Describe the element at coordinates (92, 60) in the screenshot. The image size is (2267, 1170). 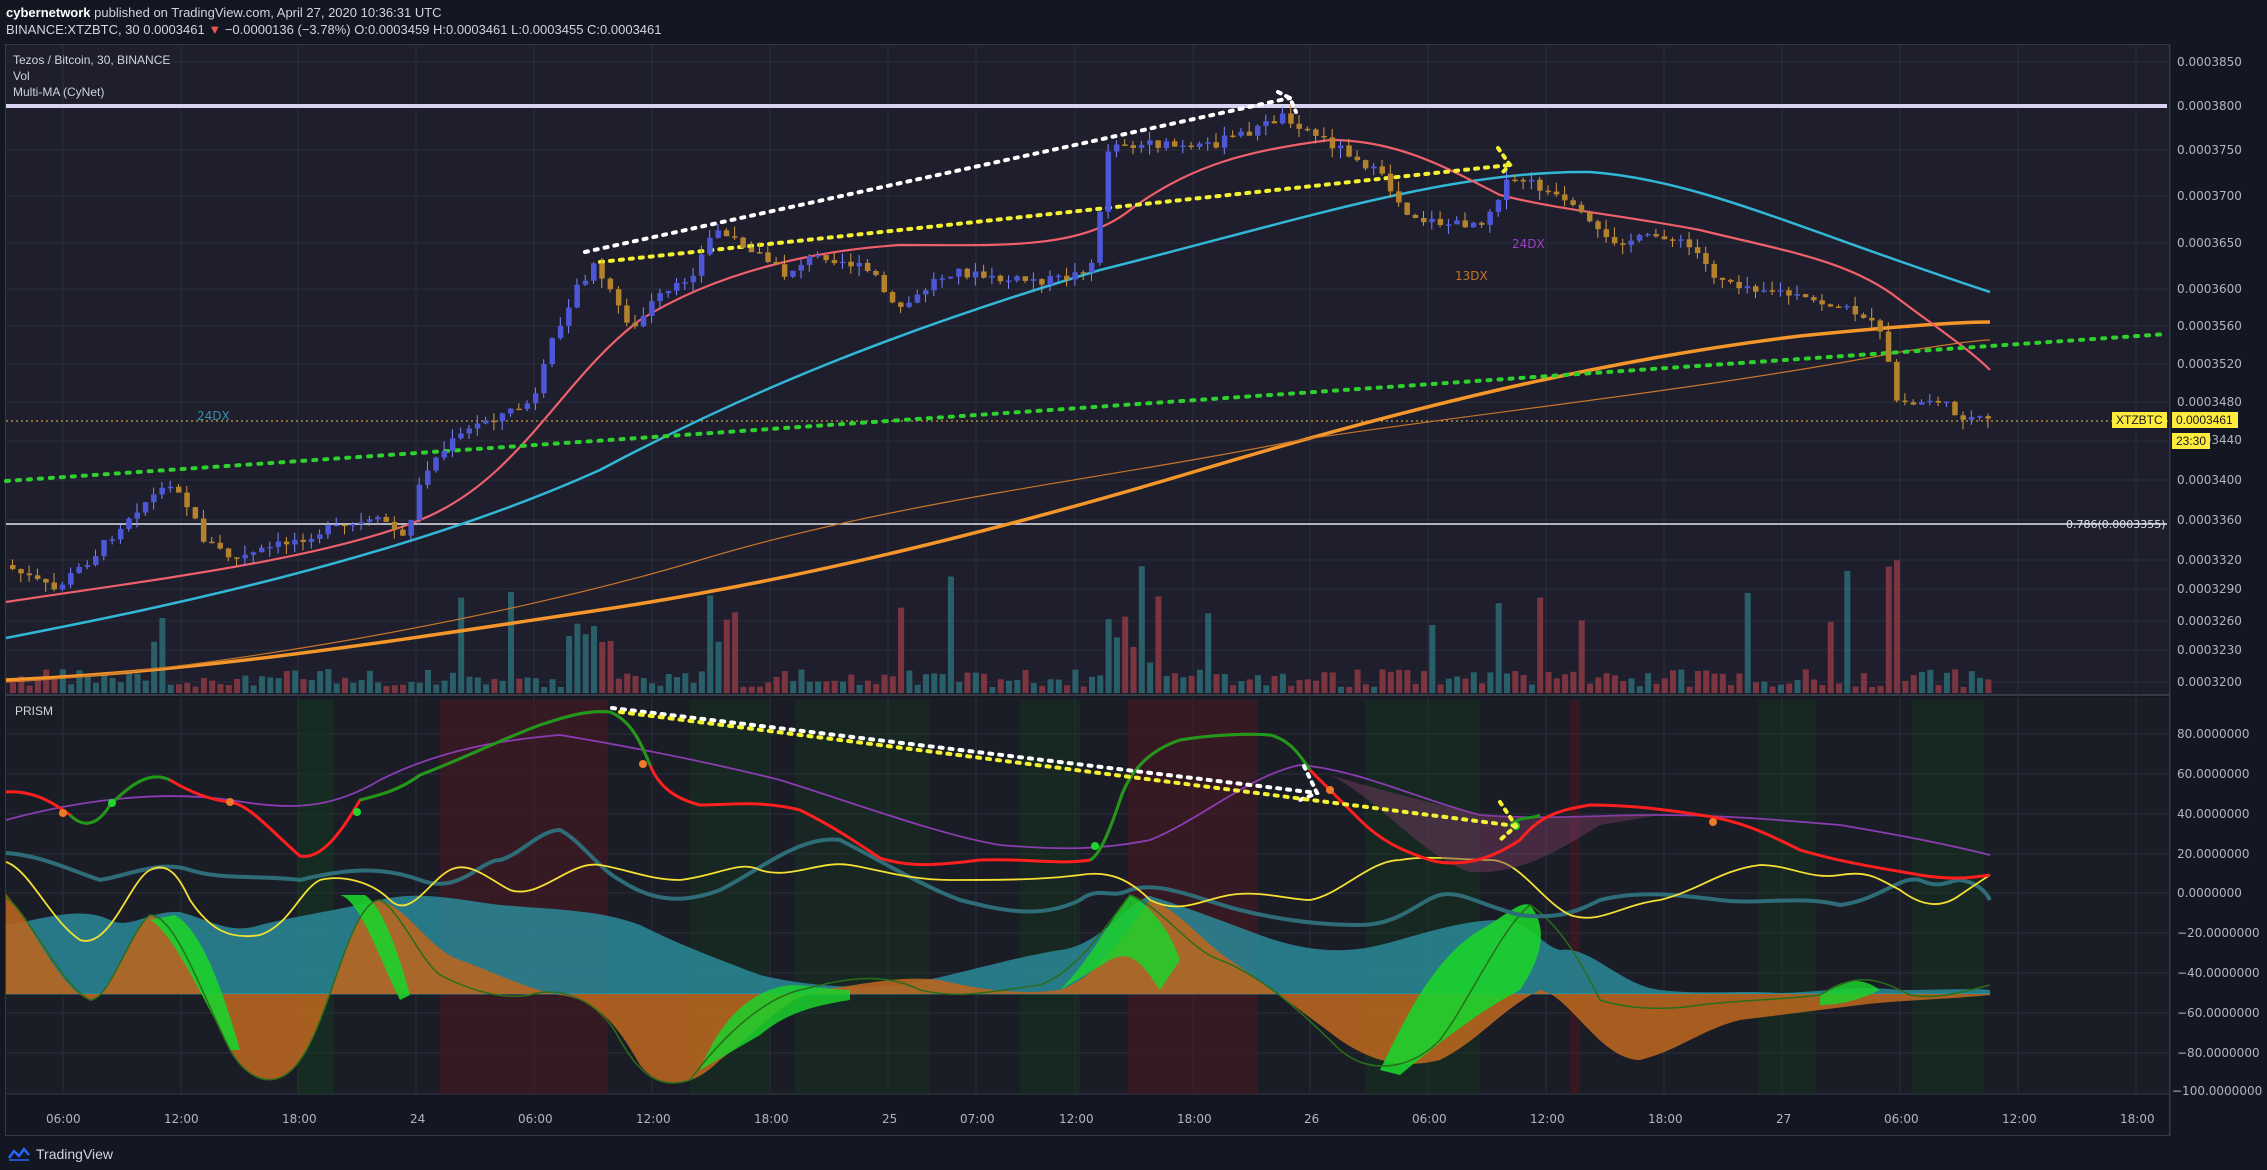
I see `legend-title: Tezos / Bitcoin, 30, BINANCE` at that location.